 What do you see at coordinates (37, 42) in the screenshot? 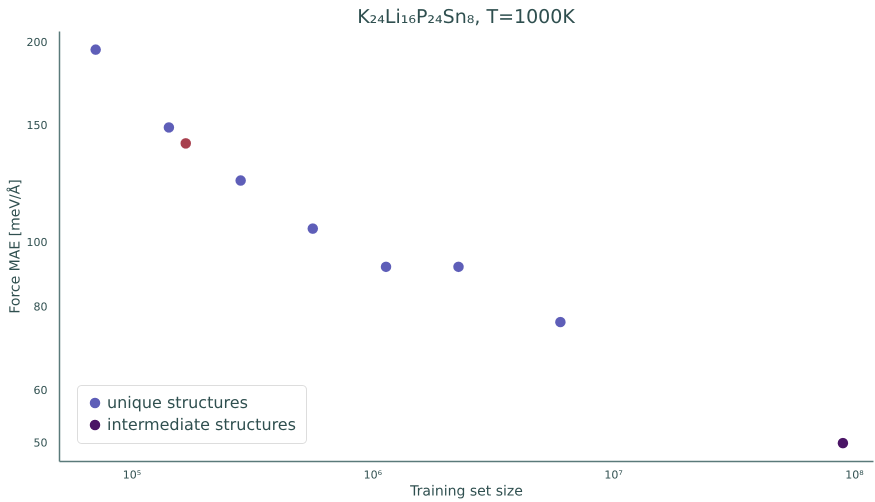
I see `y-tick-label: 200` at bounding box center [37, 42].